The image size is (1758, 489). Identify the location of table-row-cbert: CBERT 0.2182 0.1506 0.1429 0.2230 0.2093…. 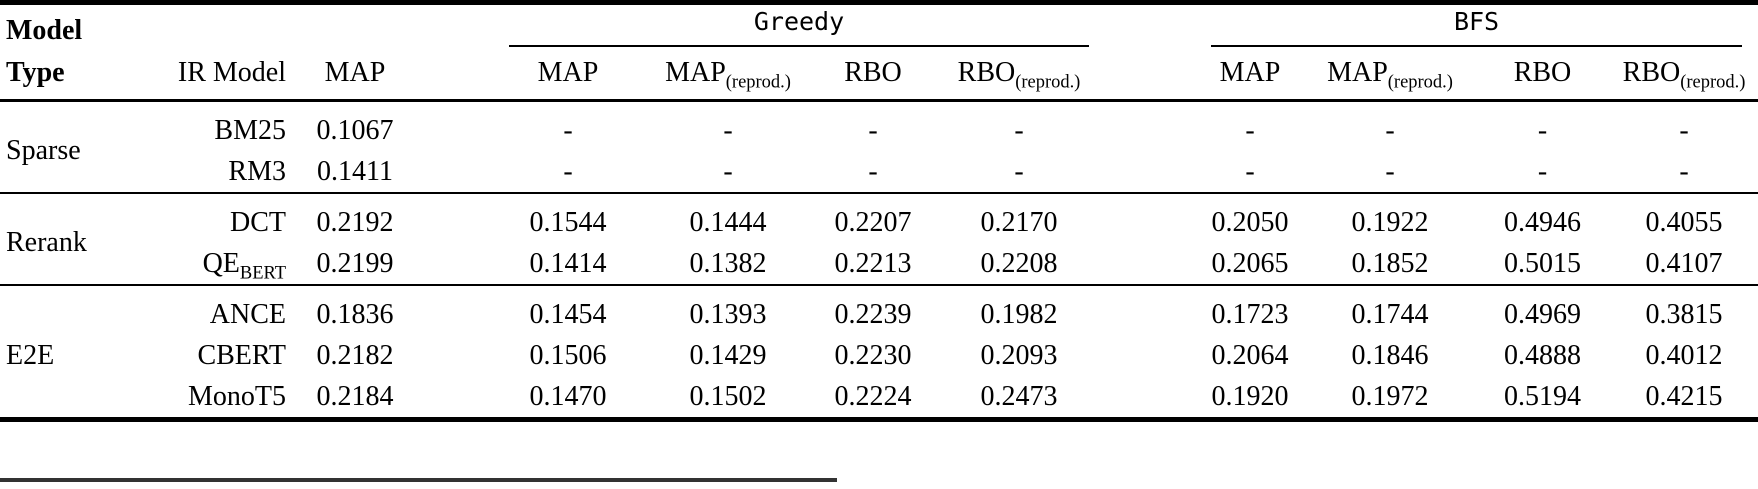
(879, 355).